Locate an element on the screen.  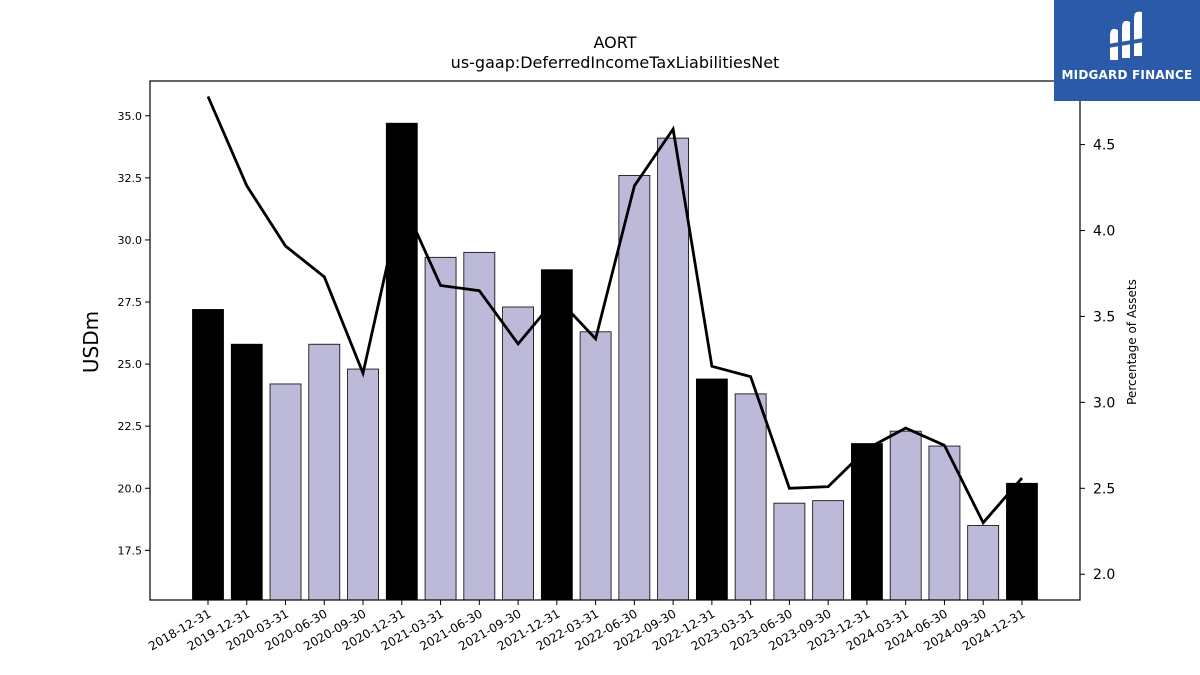
chart-subtitle: us-gaap:DeferredIncomeTaxLiabilitiesNet is located at coordinates (615, 62).